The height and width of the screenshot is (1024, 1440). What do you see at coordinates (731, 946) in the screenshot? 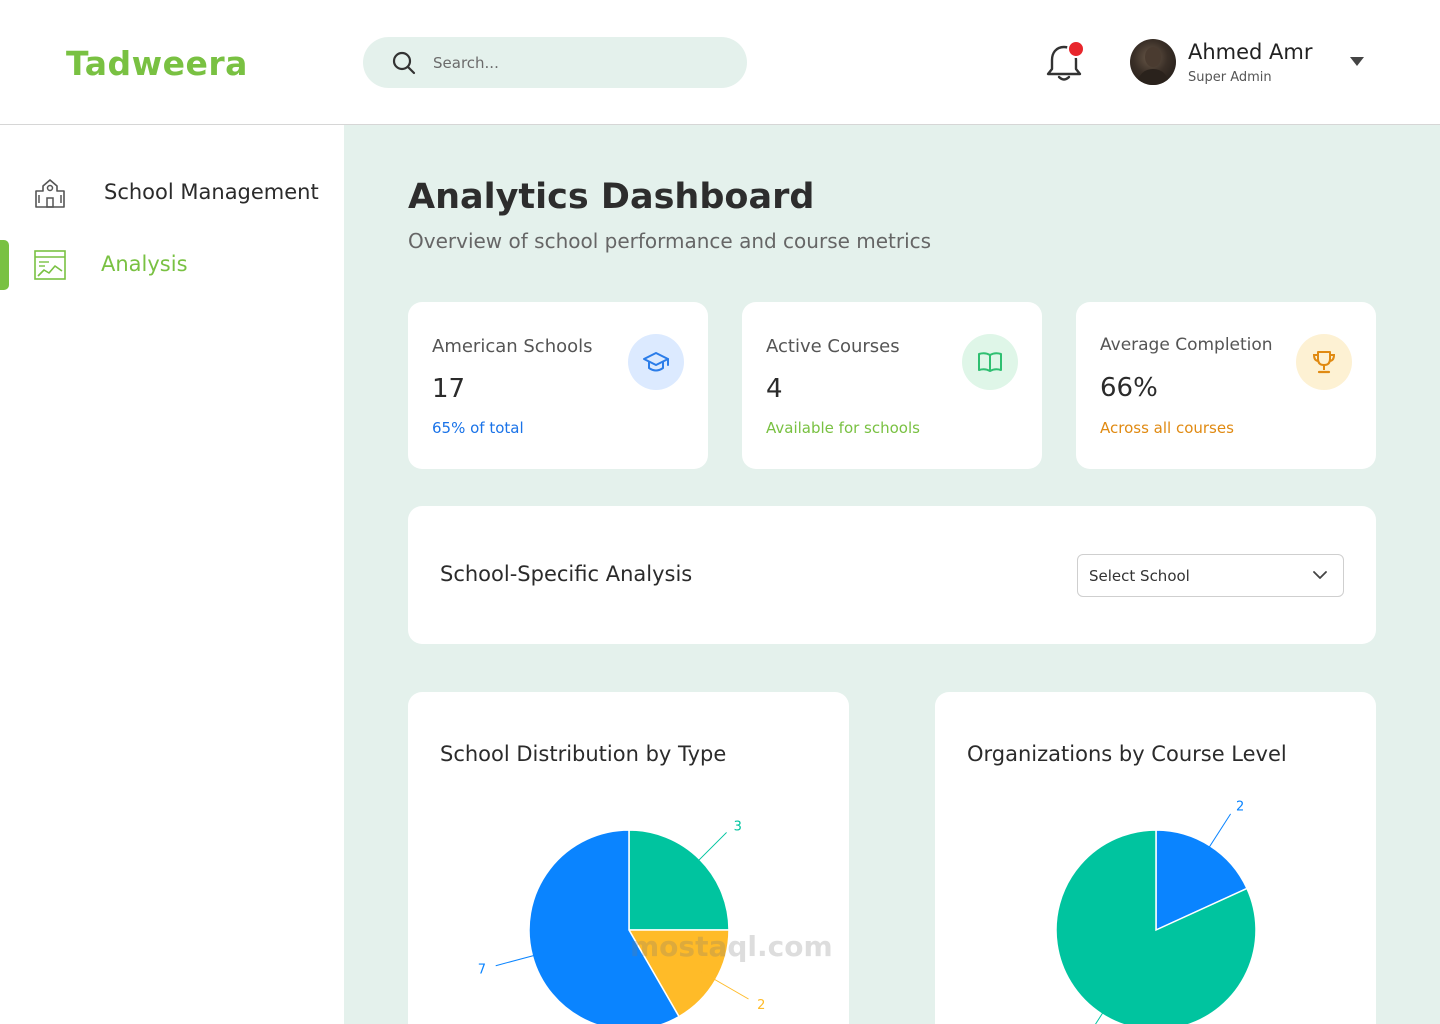
I see `watermark: mostaql.com` at bounding box center [731, 946].